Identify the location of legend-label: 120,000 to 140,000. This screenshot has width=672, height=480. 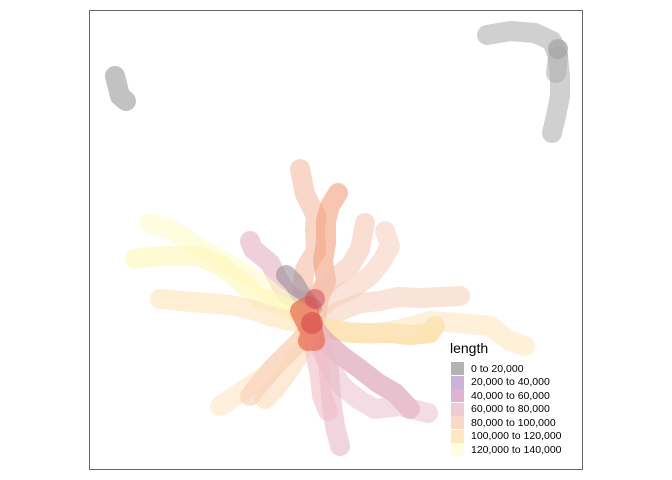
(516, 449).